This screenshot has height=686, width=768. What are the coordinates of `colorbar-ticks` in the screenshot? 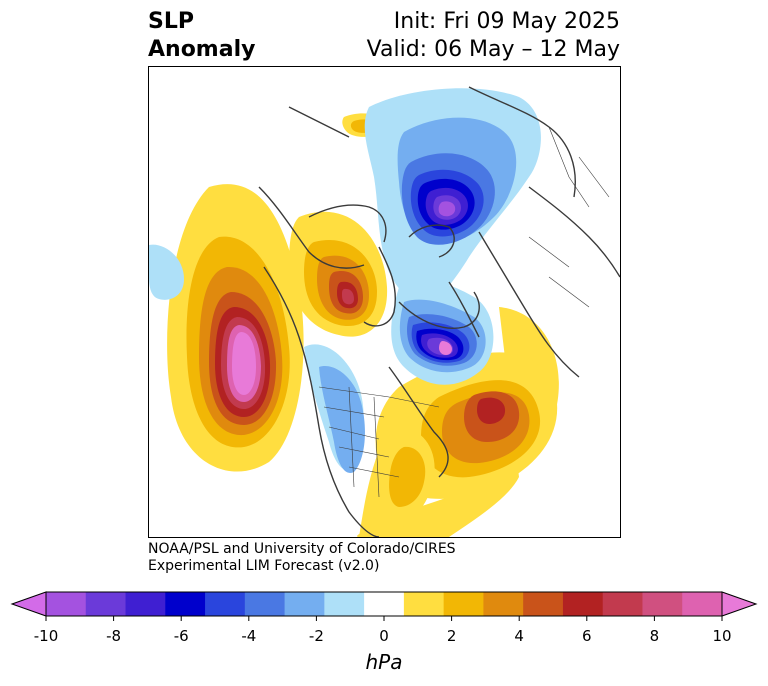 It's located at (384, 618).